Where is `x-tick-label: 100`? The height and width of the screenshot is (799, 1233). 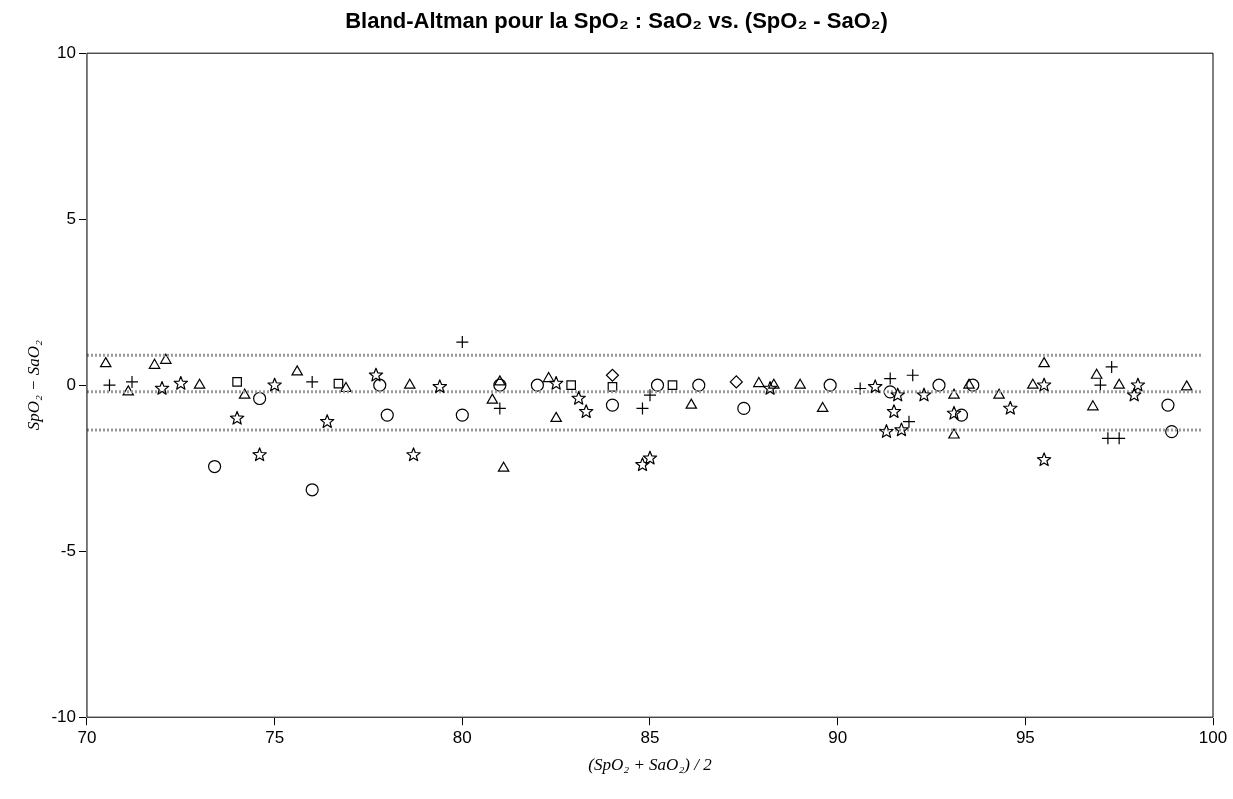
x-tick-label: 100 is located at coordinates (1213, 738).